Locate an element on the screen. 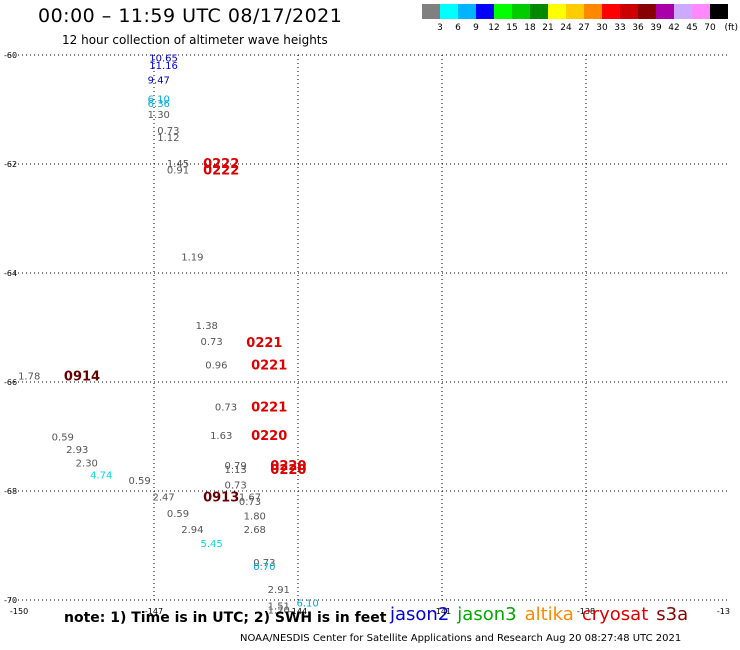  wave-height-label: 4.74 is located at coordinates (101, 476).